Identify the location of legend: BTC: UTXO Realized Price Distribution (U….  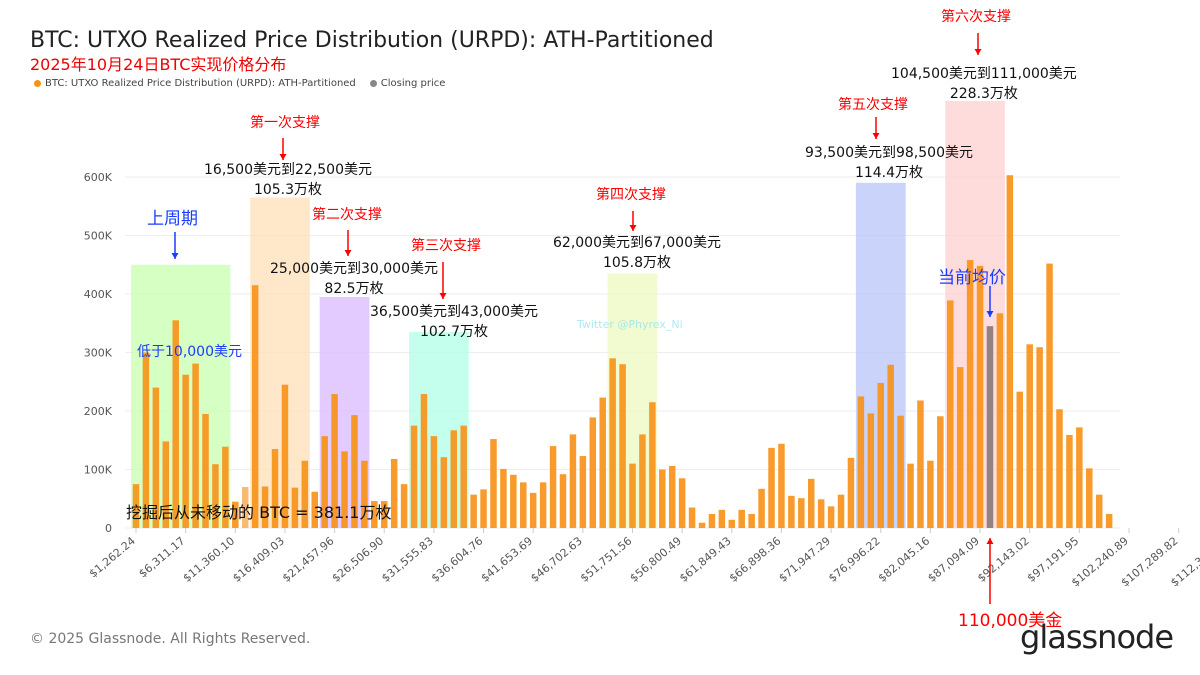
(239, 84).